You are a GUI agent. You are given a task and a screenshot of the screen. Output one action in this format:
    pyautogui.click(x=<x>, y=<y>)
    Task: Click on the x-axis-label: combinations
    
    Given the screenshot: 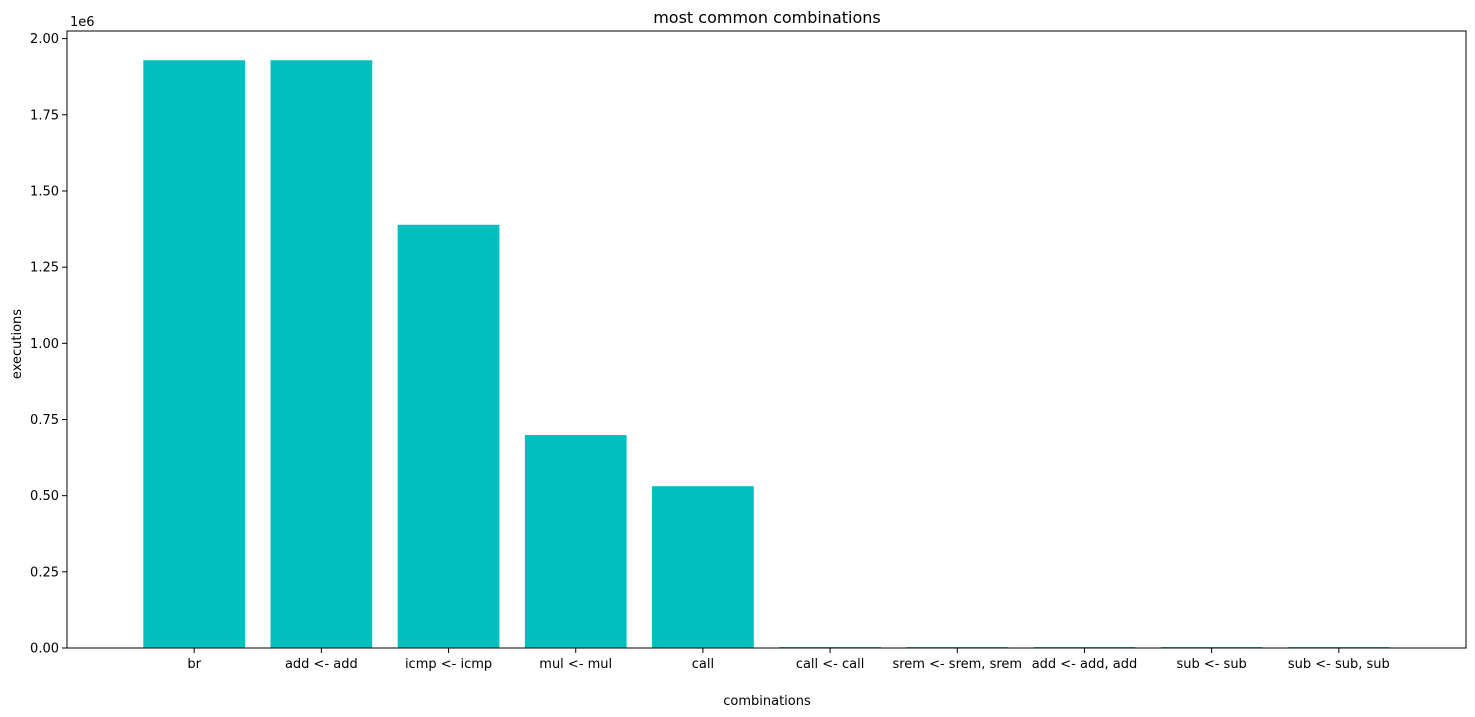 What is the action you would take?
    pyautogui.click(x=767, y=701)
    